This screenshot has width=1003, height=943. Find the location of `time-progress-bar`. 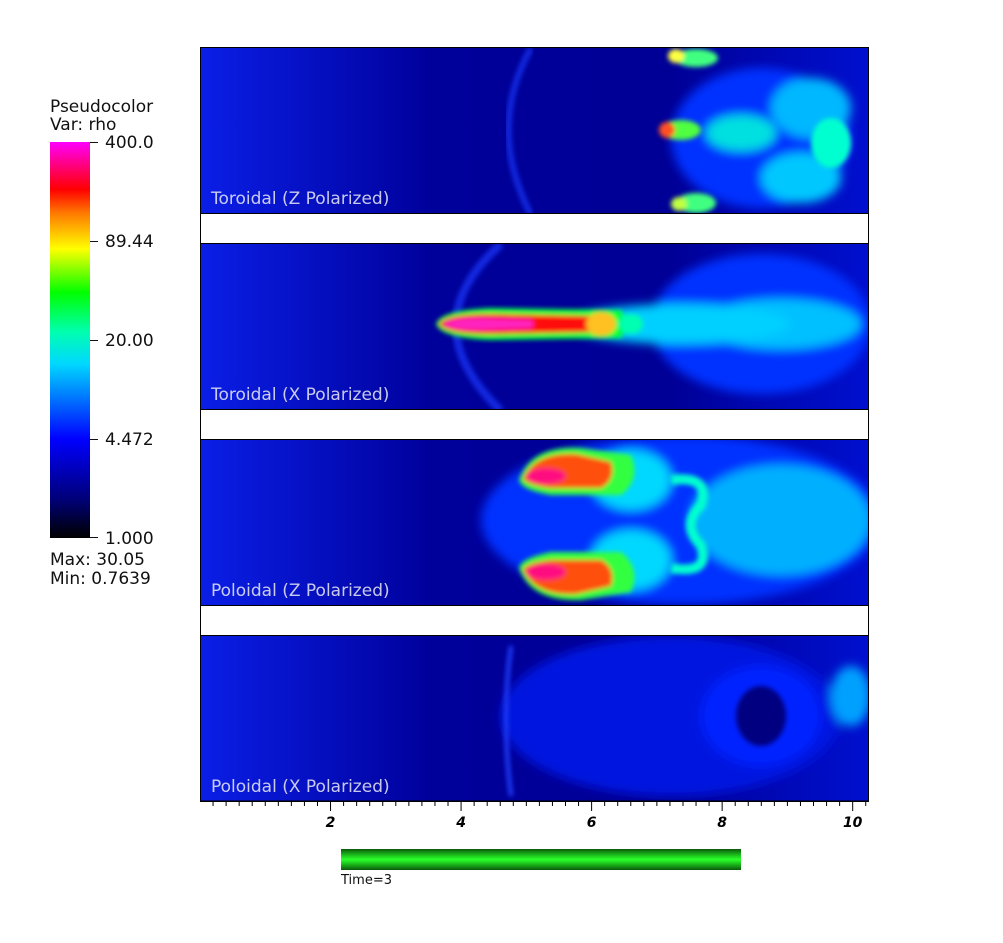

time-progress-bar is located at coordinates (541, 859).